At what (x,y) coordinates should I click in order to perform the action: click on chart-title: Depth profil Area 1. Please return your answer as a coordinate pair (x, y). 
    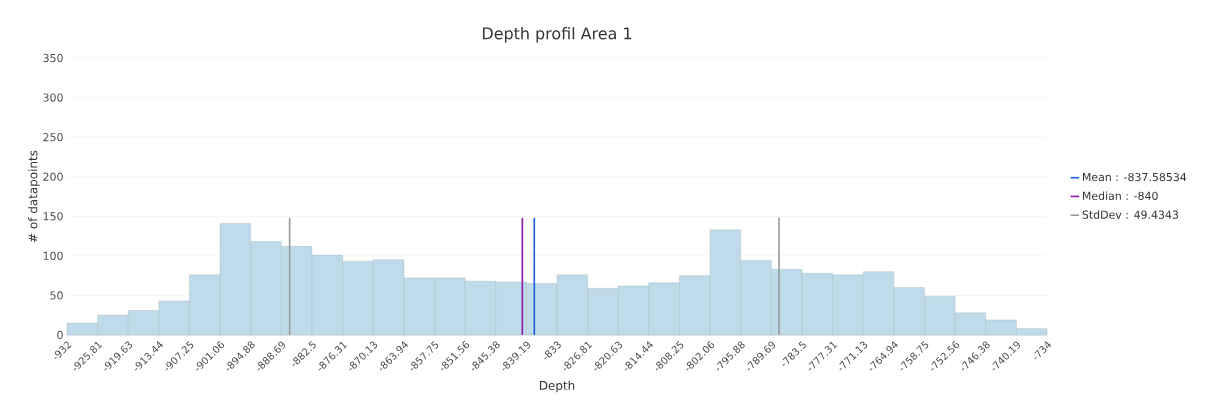
    Looking at the image, I should click on (557, 35).